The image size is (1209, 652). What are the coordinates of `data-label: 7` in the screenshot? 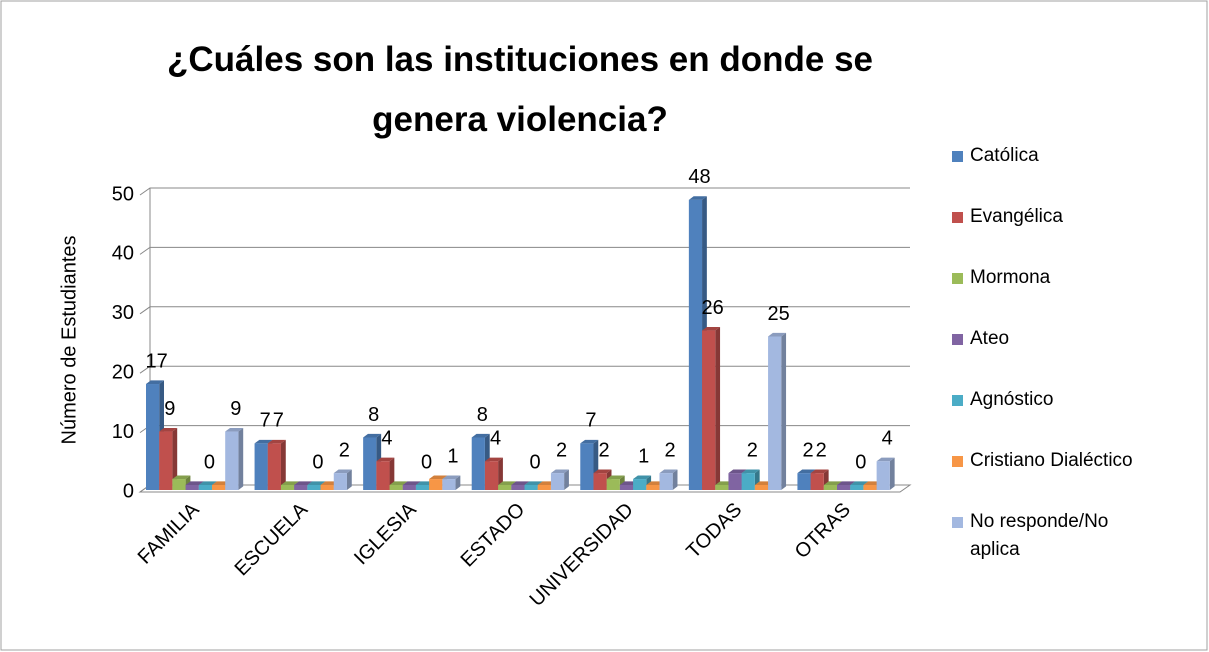 It's located at (278, 421).